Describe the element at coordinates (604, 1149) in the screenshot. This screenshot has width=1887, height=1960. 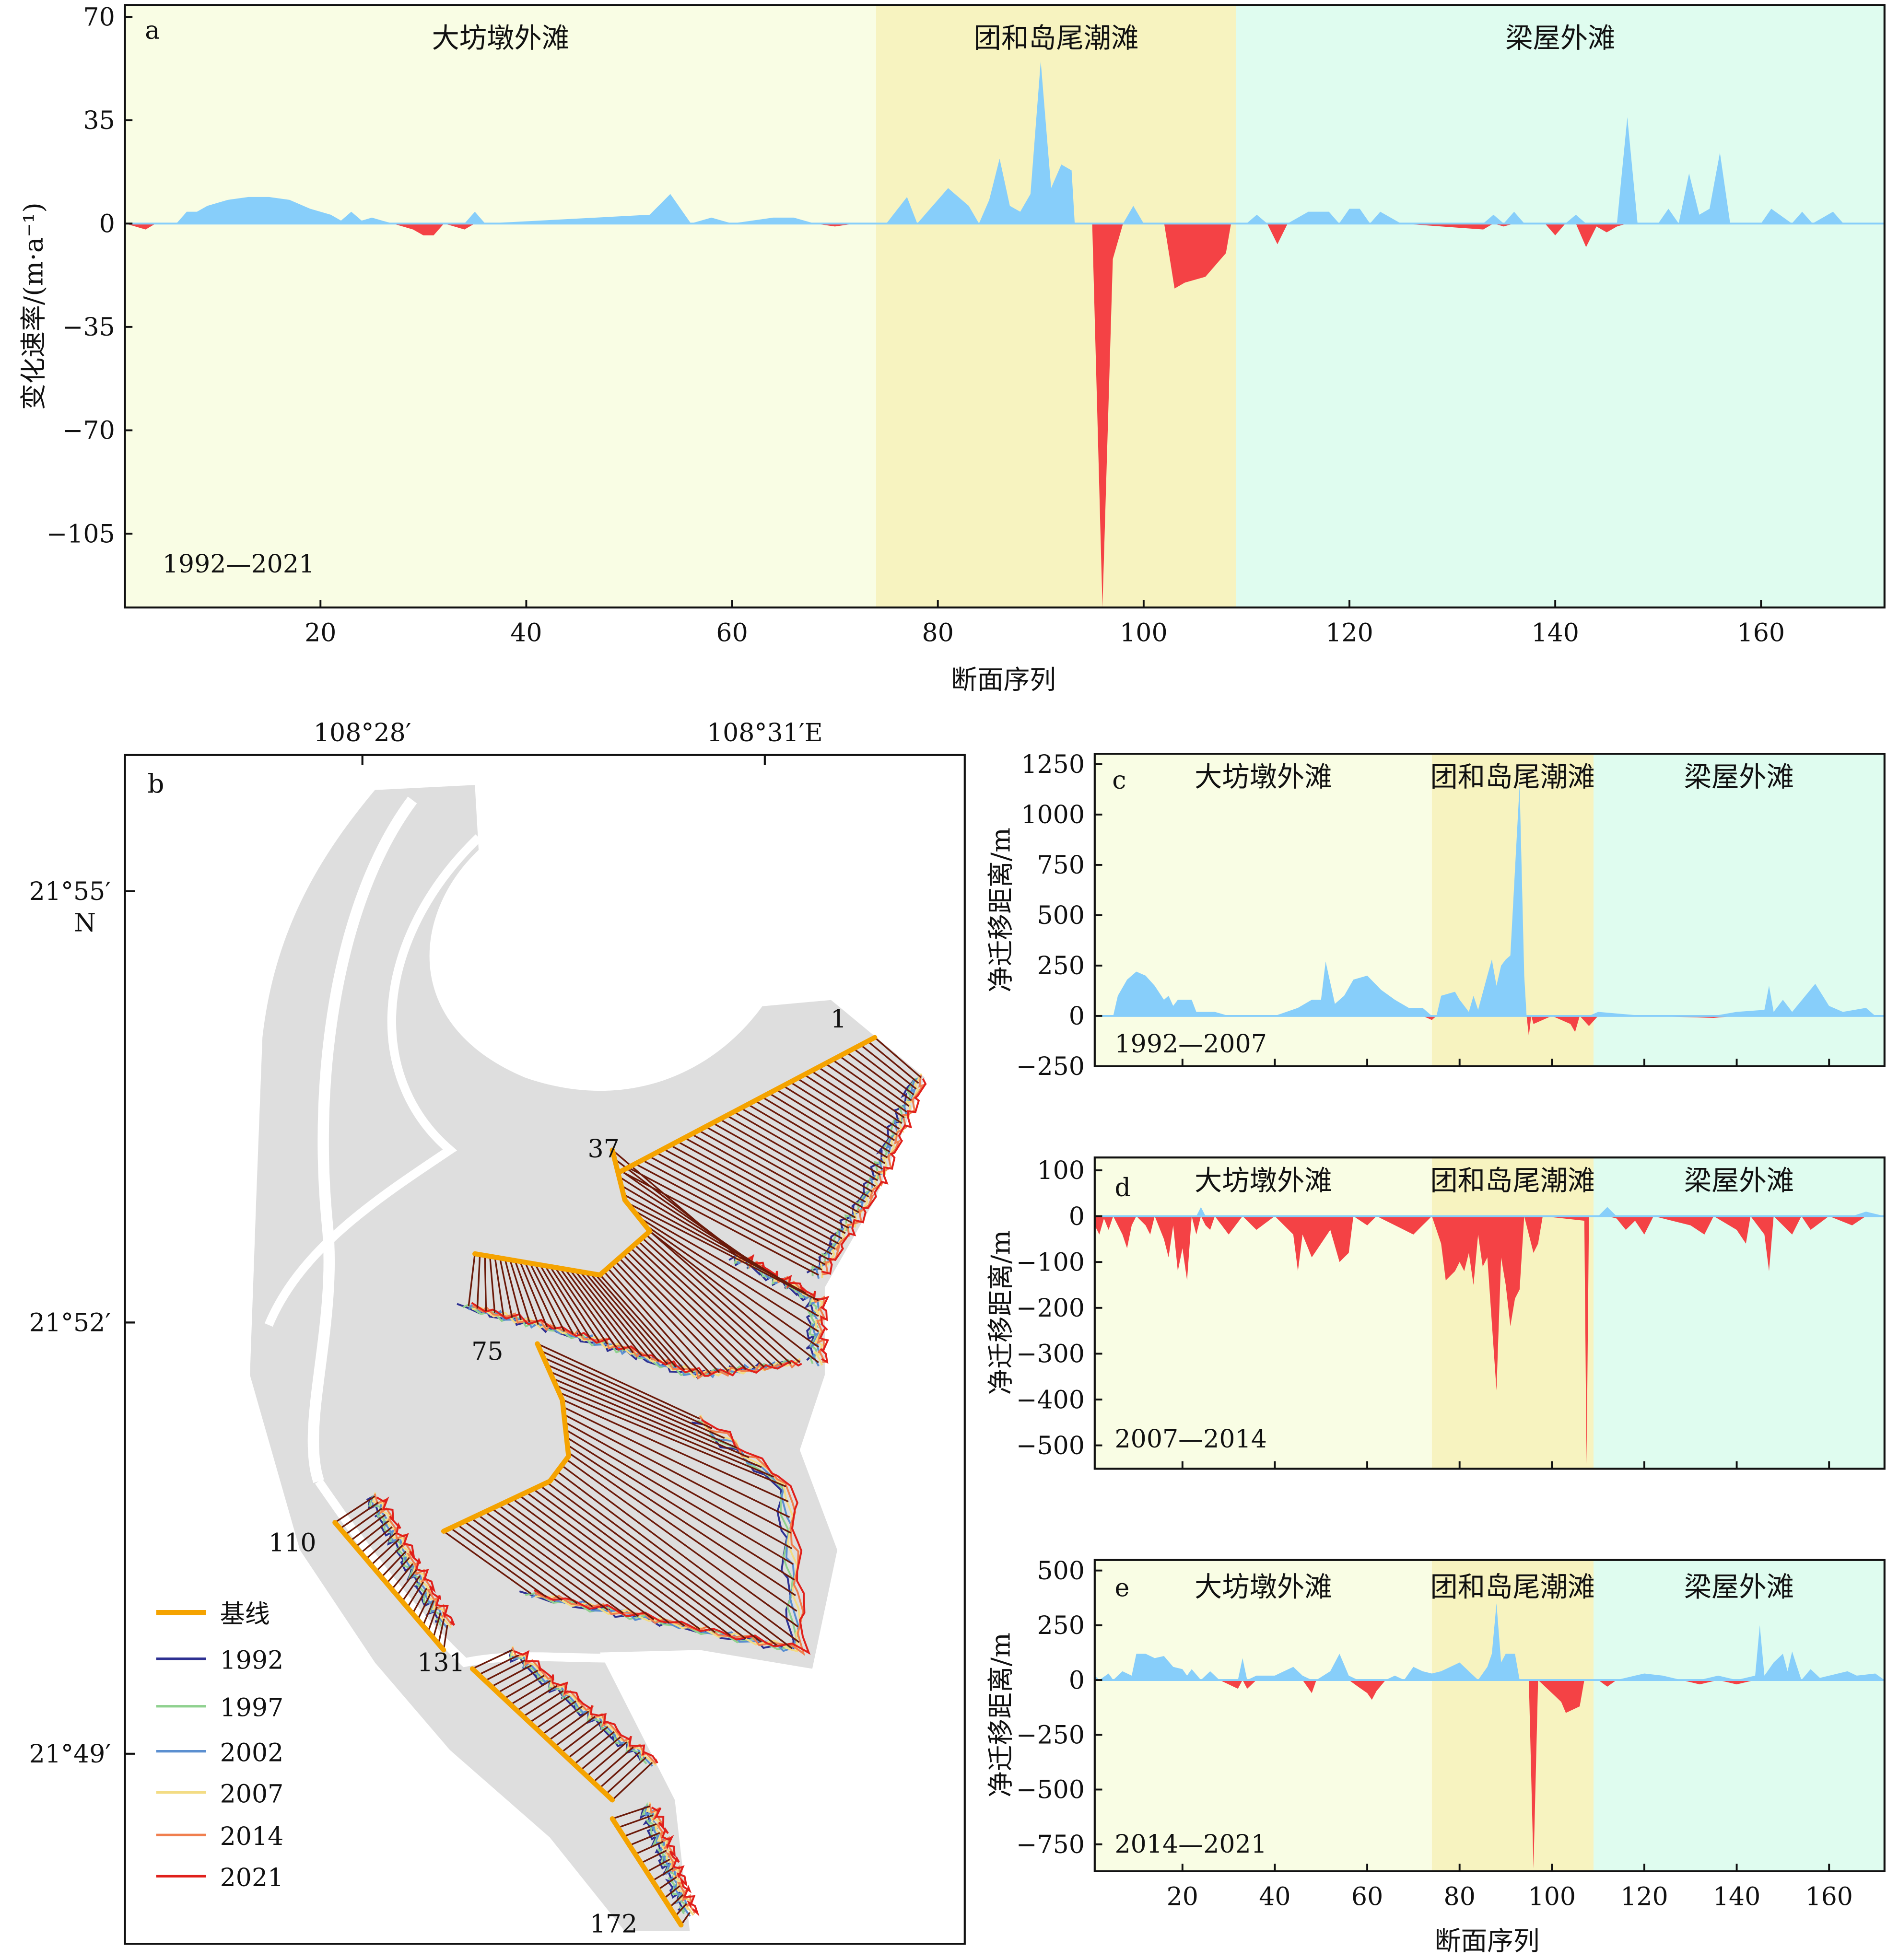
I see `transect-label-37: 37` at that location.